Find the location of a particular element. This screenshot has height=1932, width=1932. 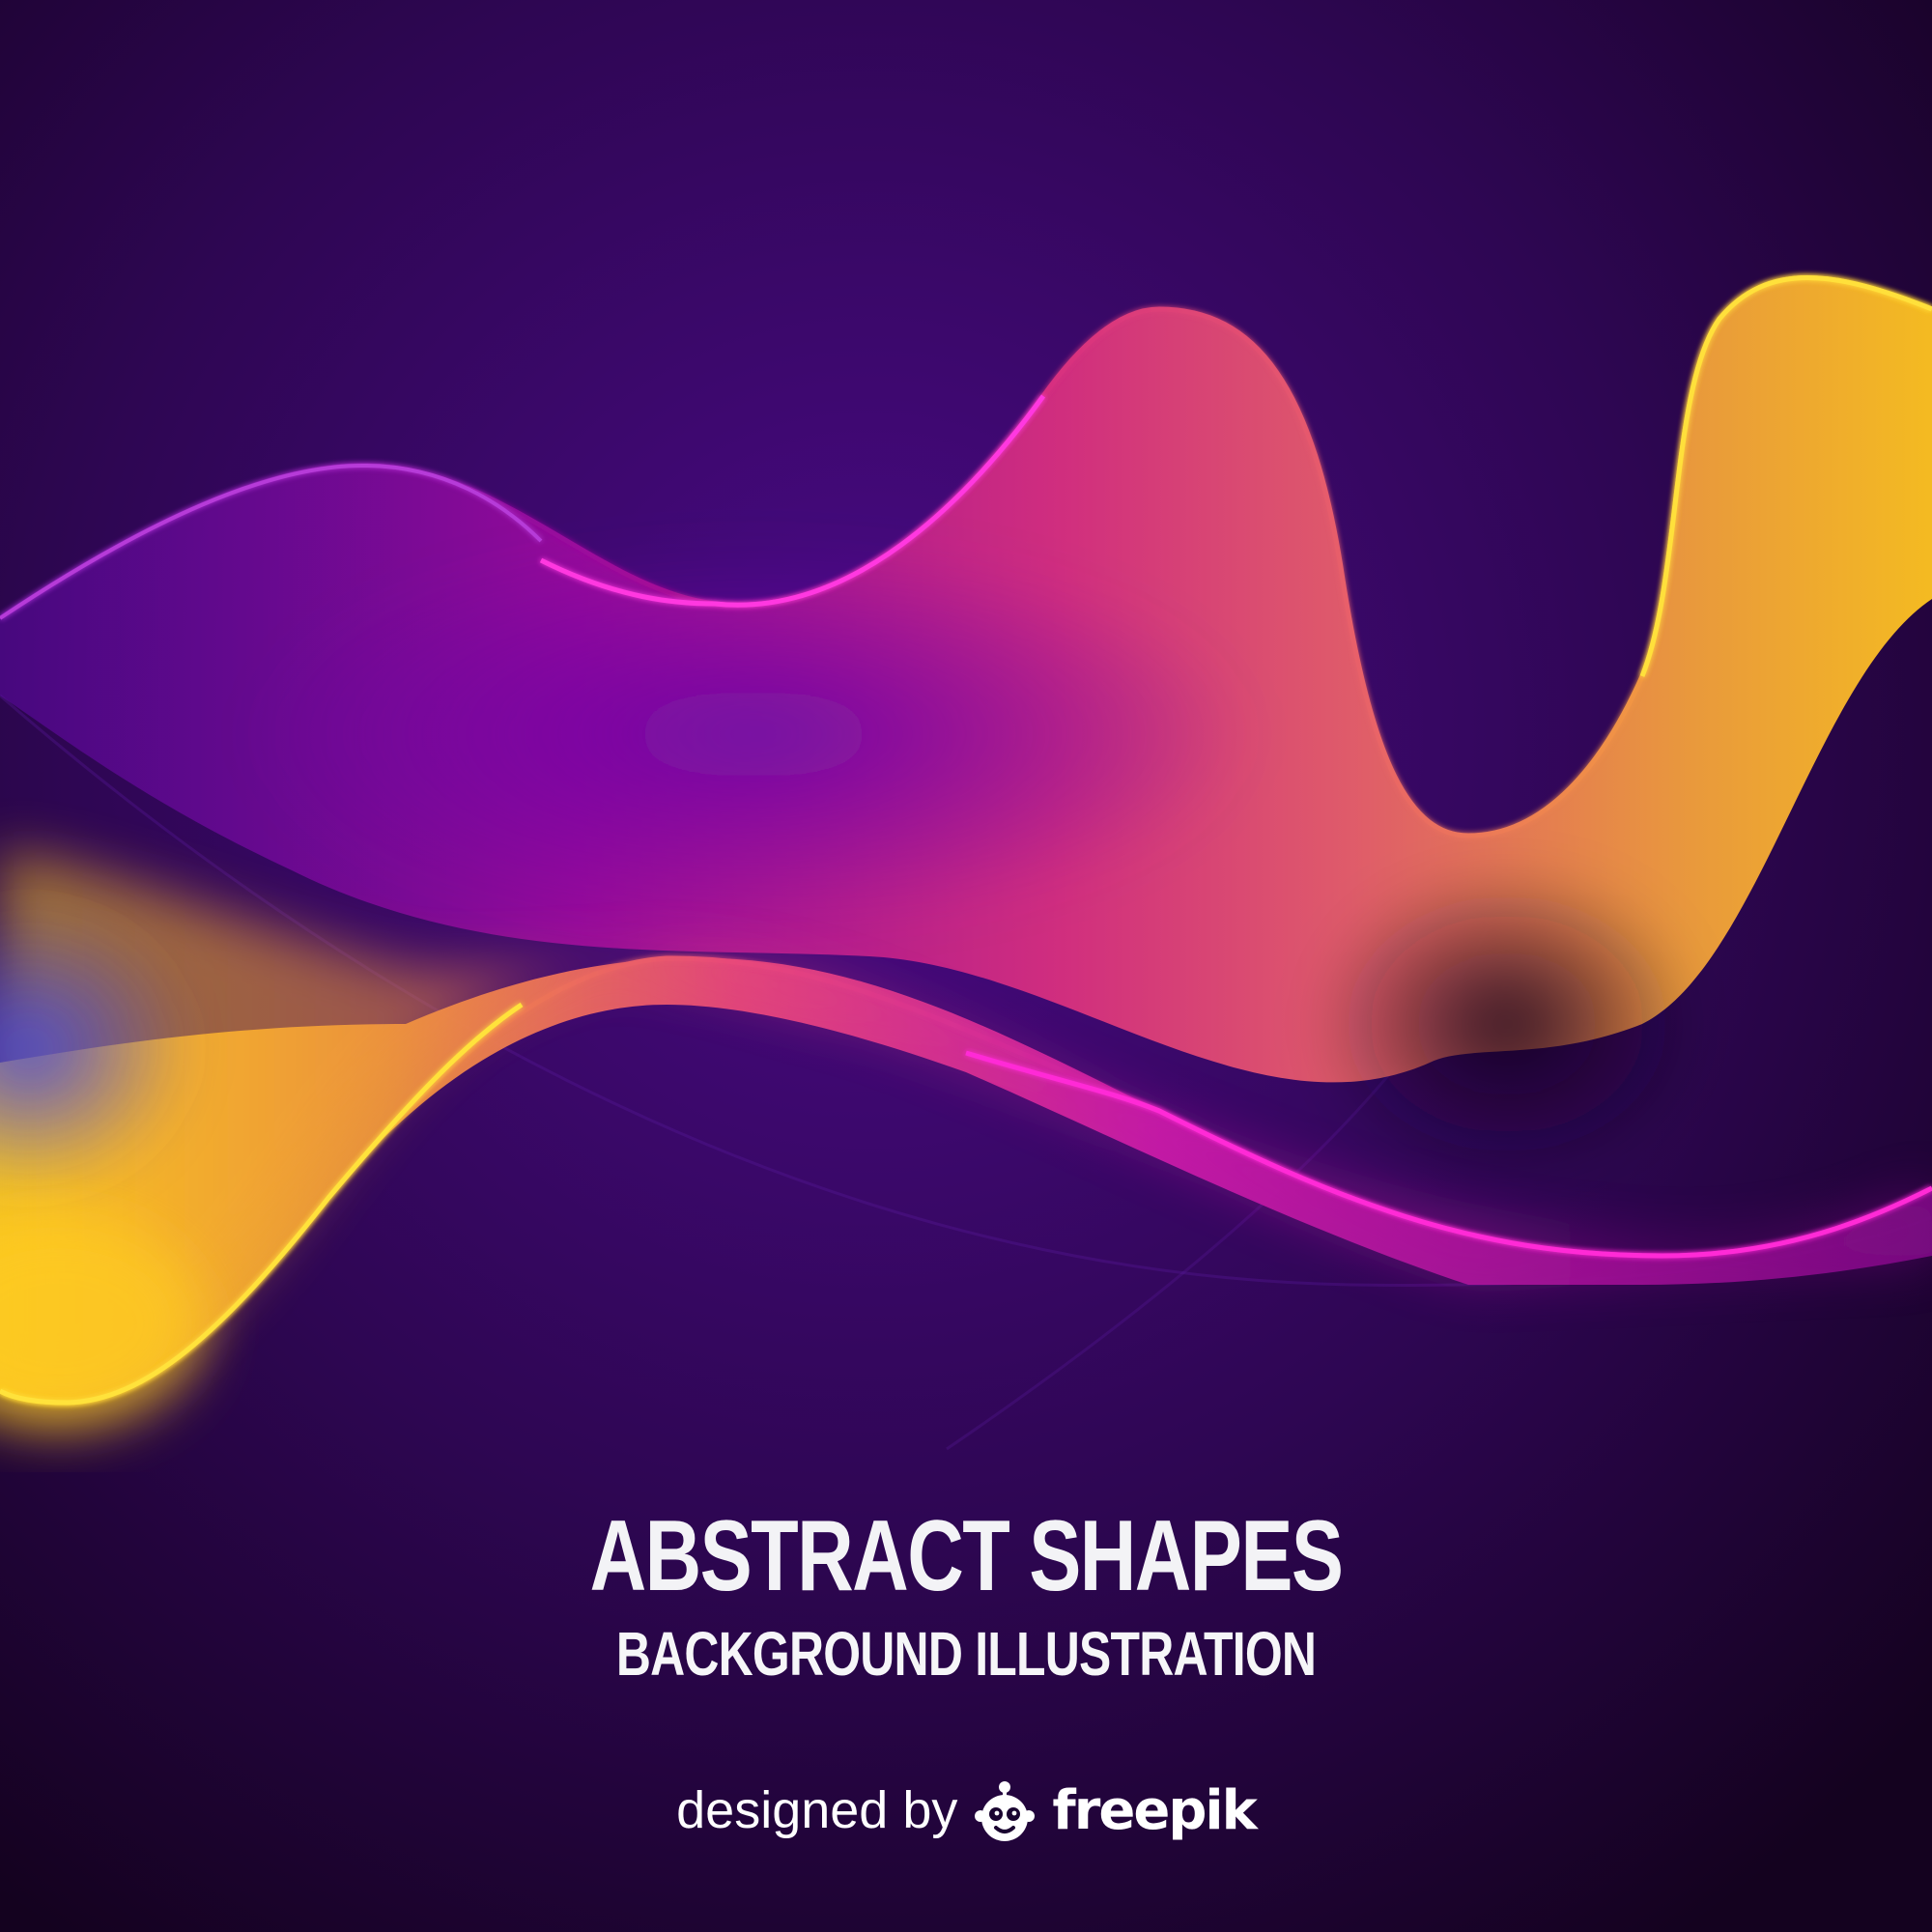

lower-wave-edge-highlight is located at coordinates (262, 1204).